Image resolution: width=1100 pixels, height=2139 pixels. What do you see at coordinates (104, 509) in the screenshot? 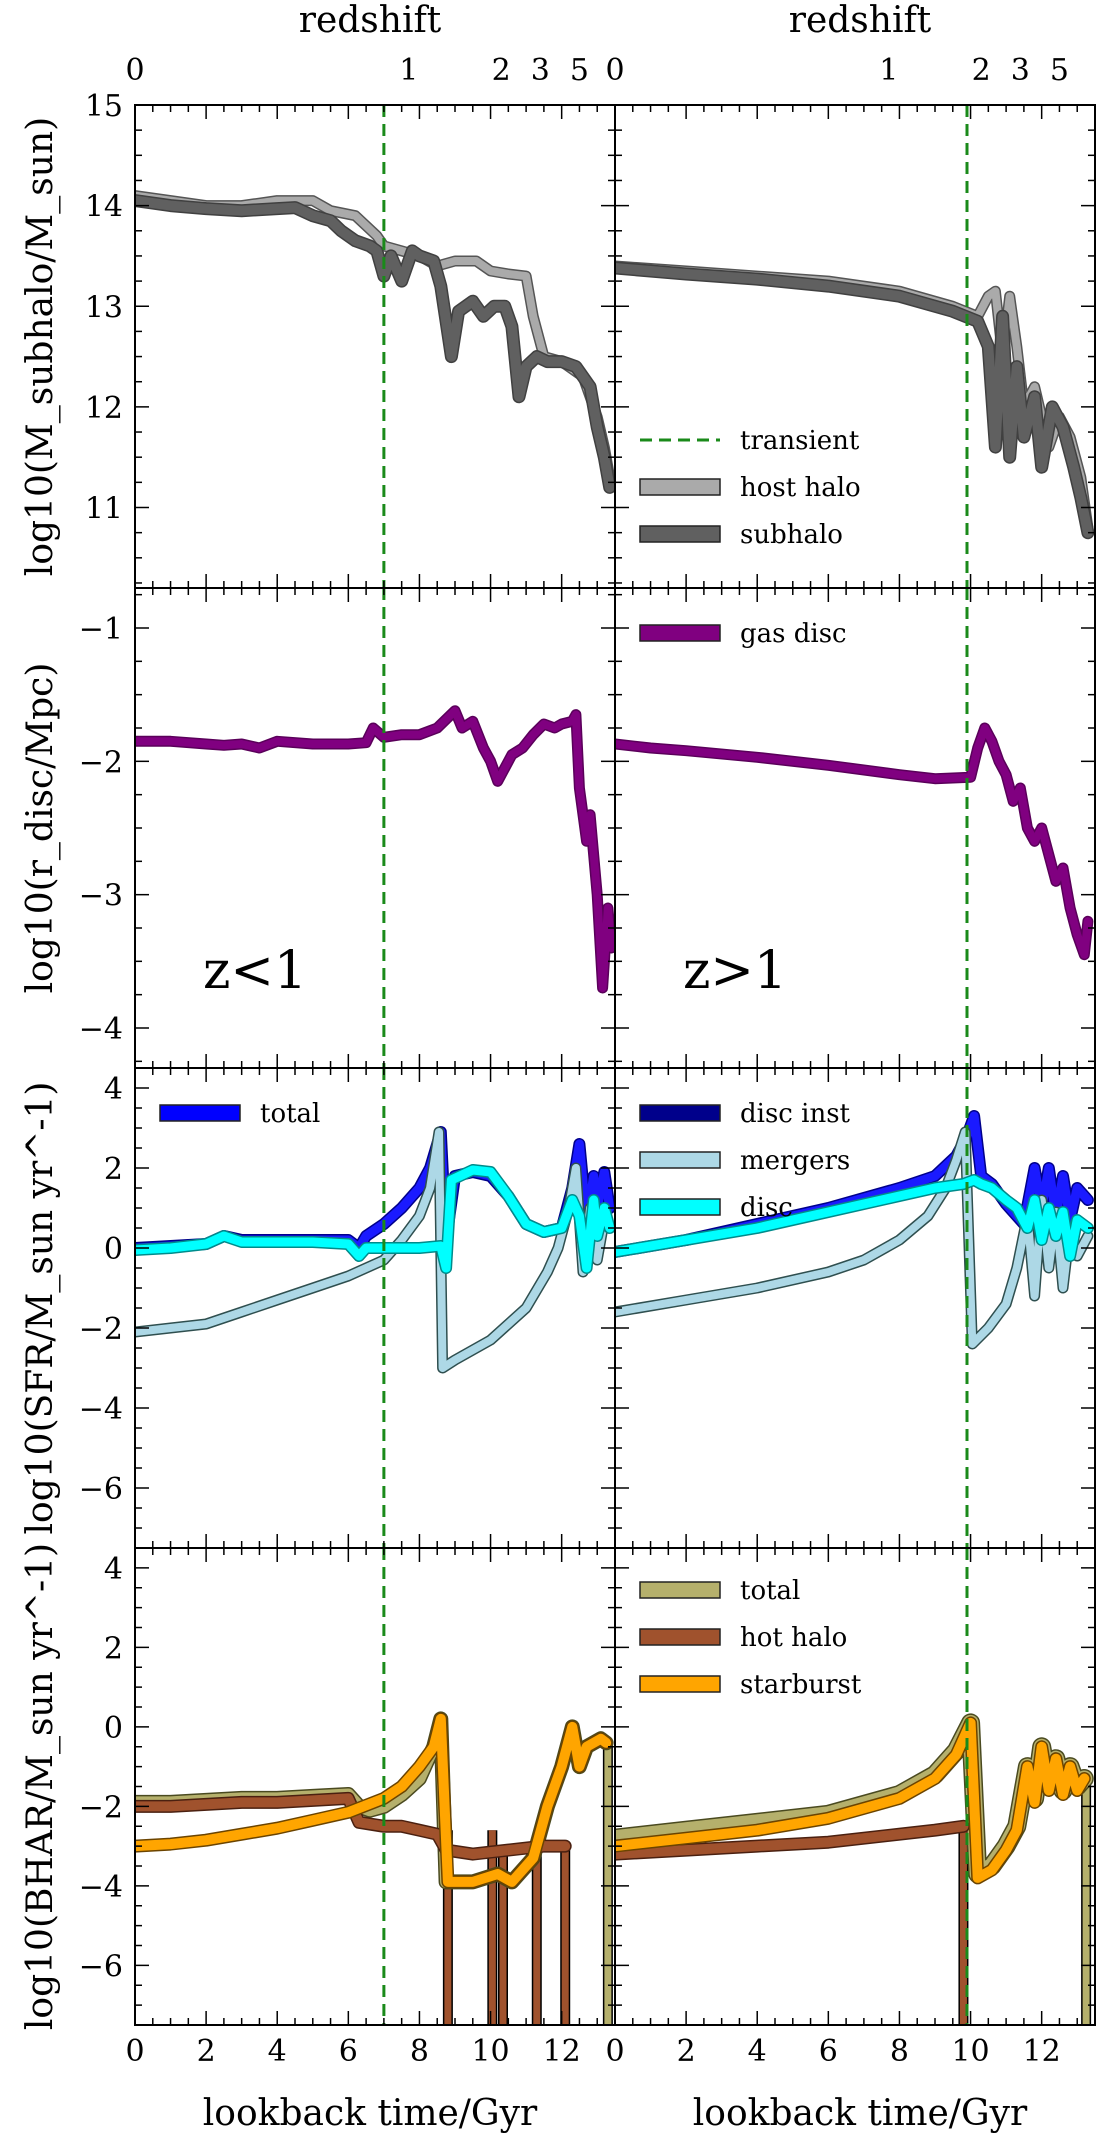
I see `y-tick-label: 11` at bounding box center [104, 509].